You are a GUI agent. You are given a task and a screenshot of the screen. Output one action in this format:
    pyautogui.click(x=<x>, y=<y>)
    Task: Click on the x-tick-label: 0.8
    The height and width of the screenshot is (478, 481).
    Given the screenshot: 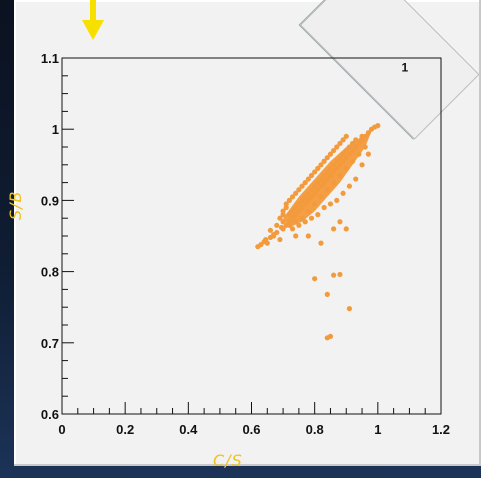 What is the action you would take?
    pyautogui.click(x=315, y=429)
    